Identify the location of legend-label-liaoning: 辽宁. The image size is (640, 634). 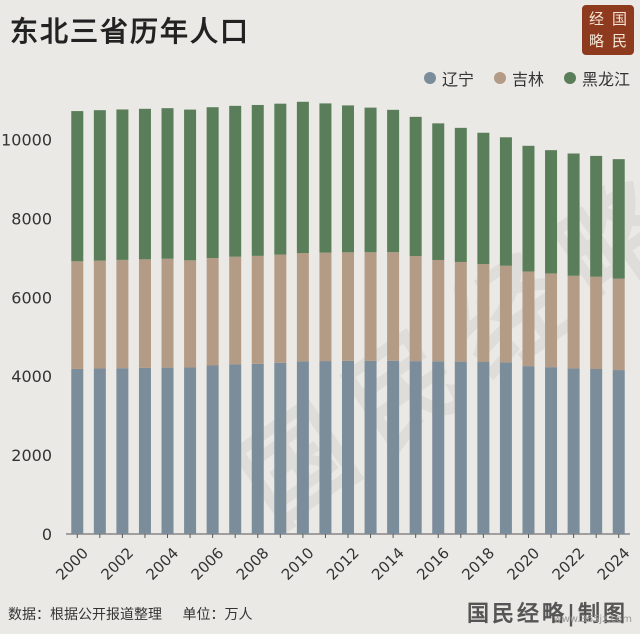
(457, 79).